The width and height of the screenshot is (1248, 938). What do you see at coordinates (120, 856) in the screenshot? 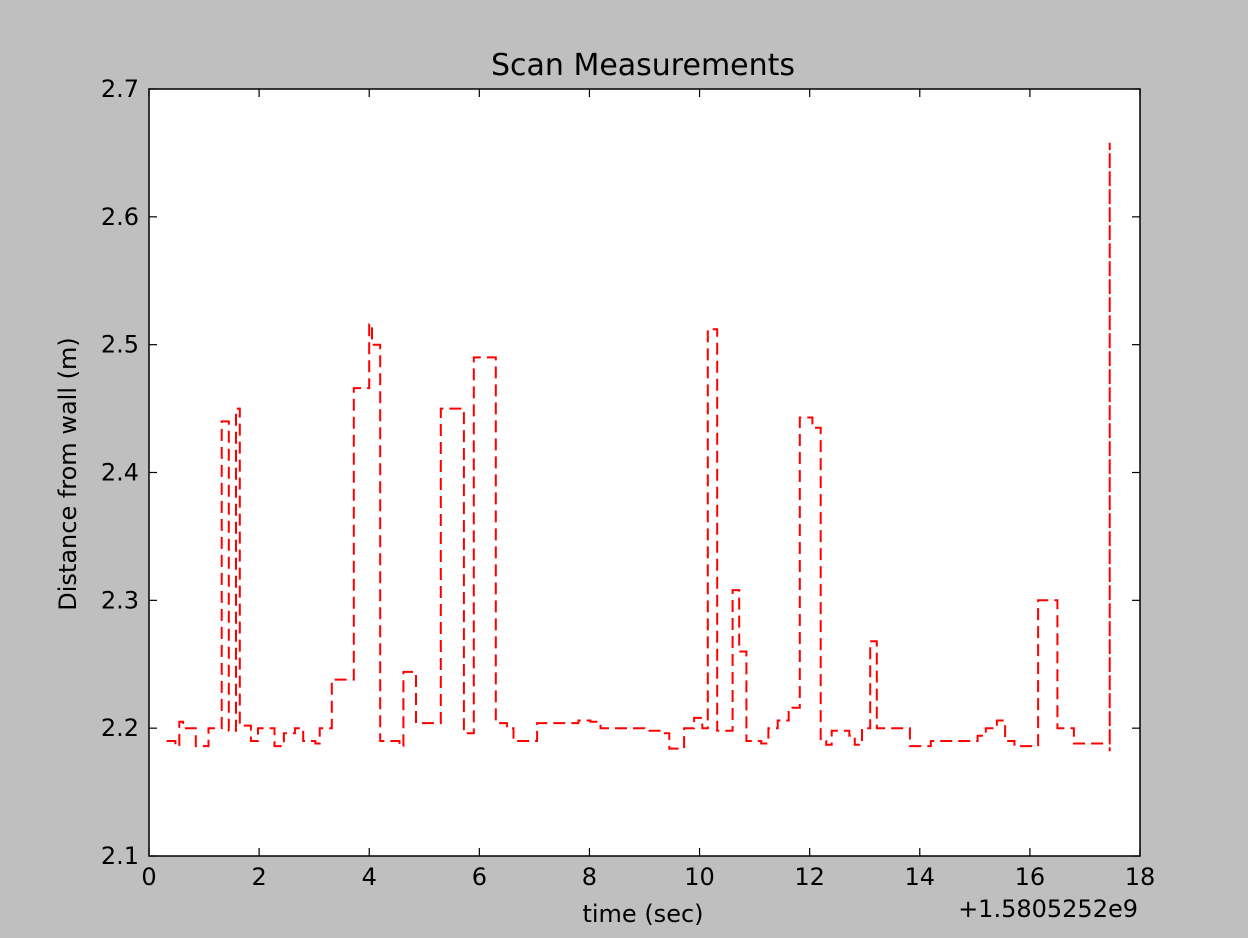
I see `y-tick-label: 2.1` at bounding box center [120, 856].